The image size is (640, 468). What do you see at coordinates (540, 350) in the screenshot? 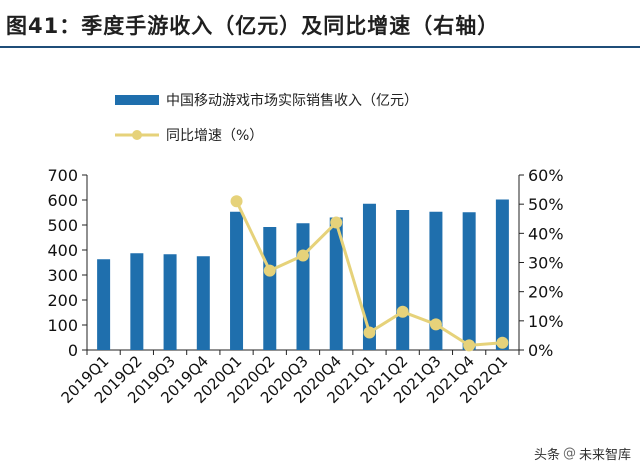
I see `right-tick-label: 0%` at bounding box center [540, 350].